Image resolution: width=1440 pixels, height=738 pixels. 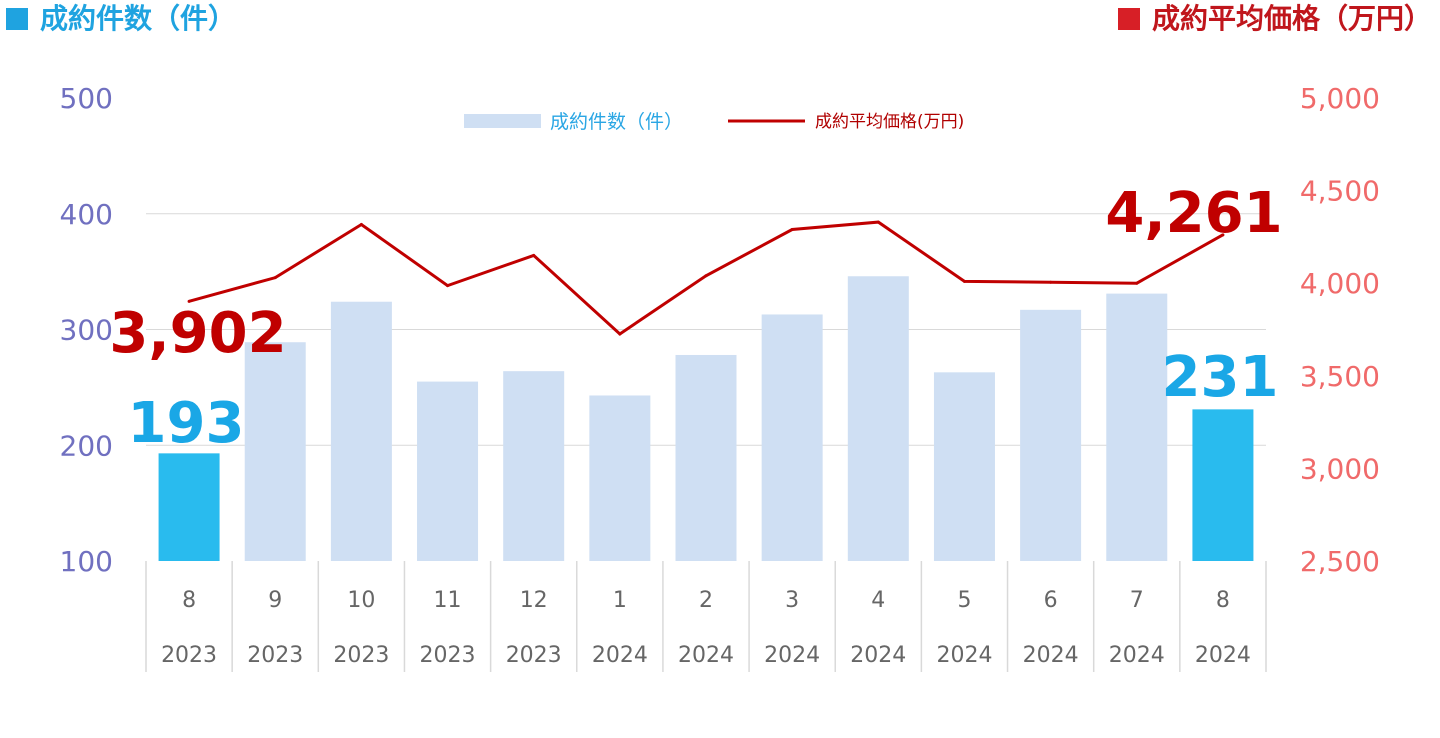 I want to click on left-tick-label: 100, so click(x=86, y=561).